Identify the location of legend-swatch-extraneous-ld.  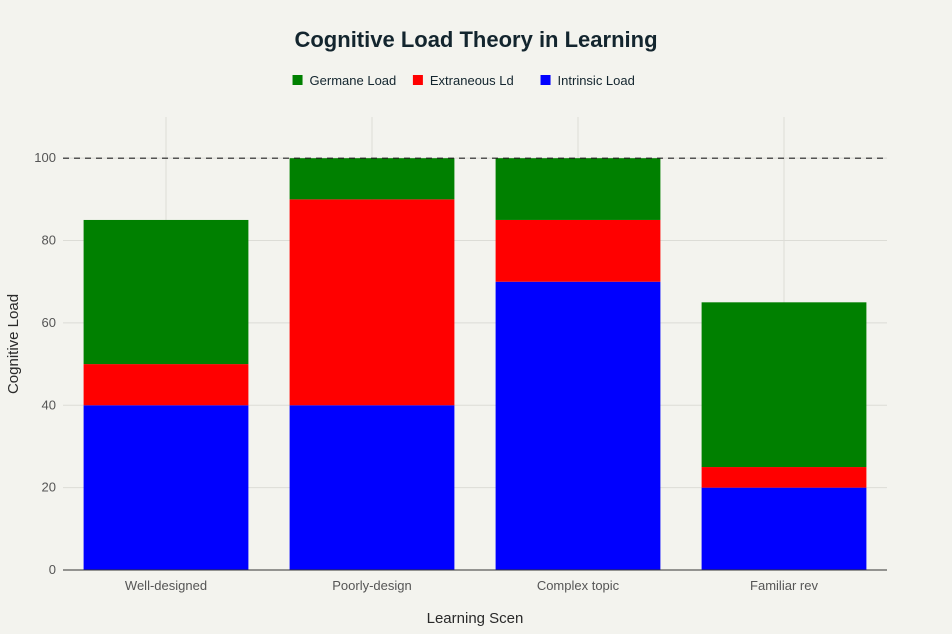
(417, 80).